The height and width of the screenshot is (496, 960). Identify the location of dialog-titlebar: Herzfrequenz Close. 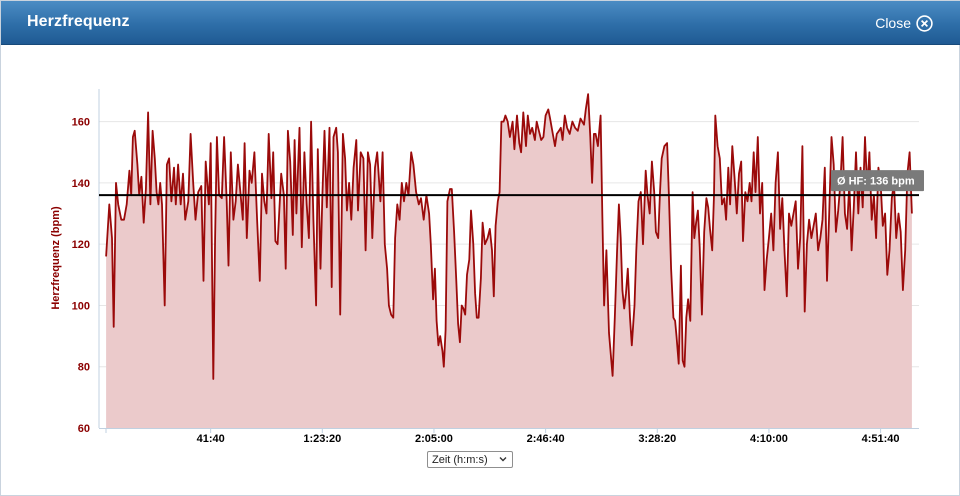
(480, 23).